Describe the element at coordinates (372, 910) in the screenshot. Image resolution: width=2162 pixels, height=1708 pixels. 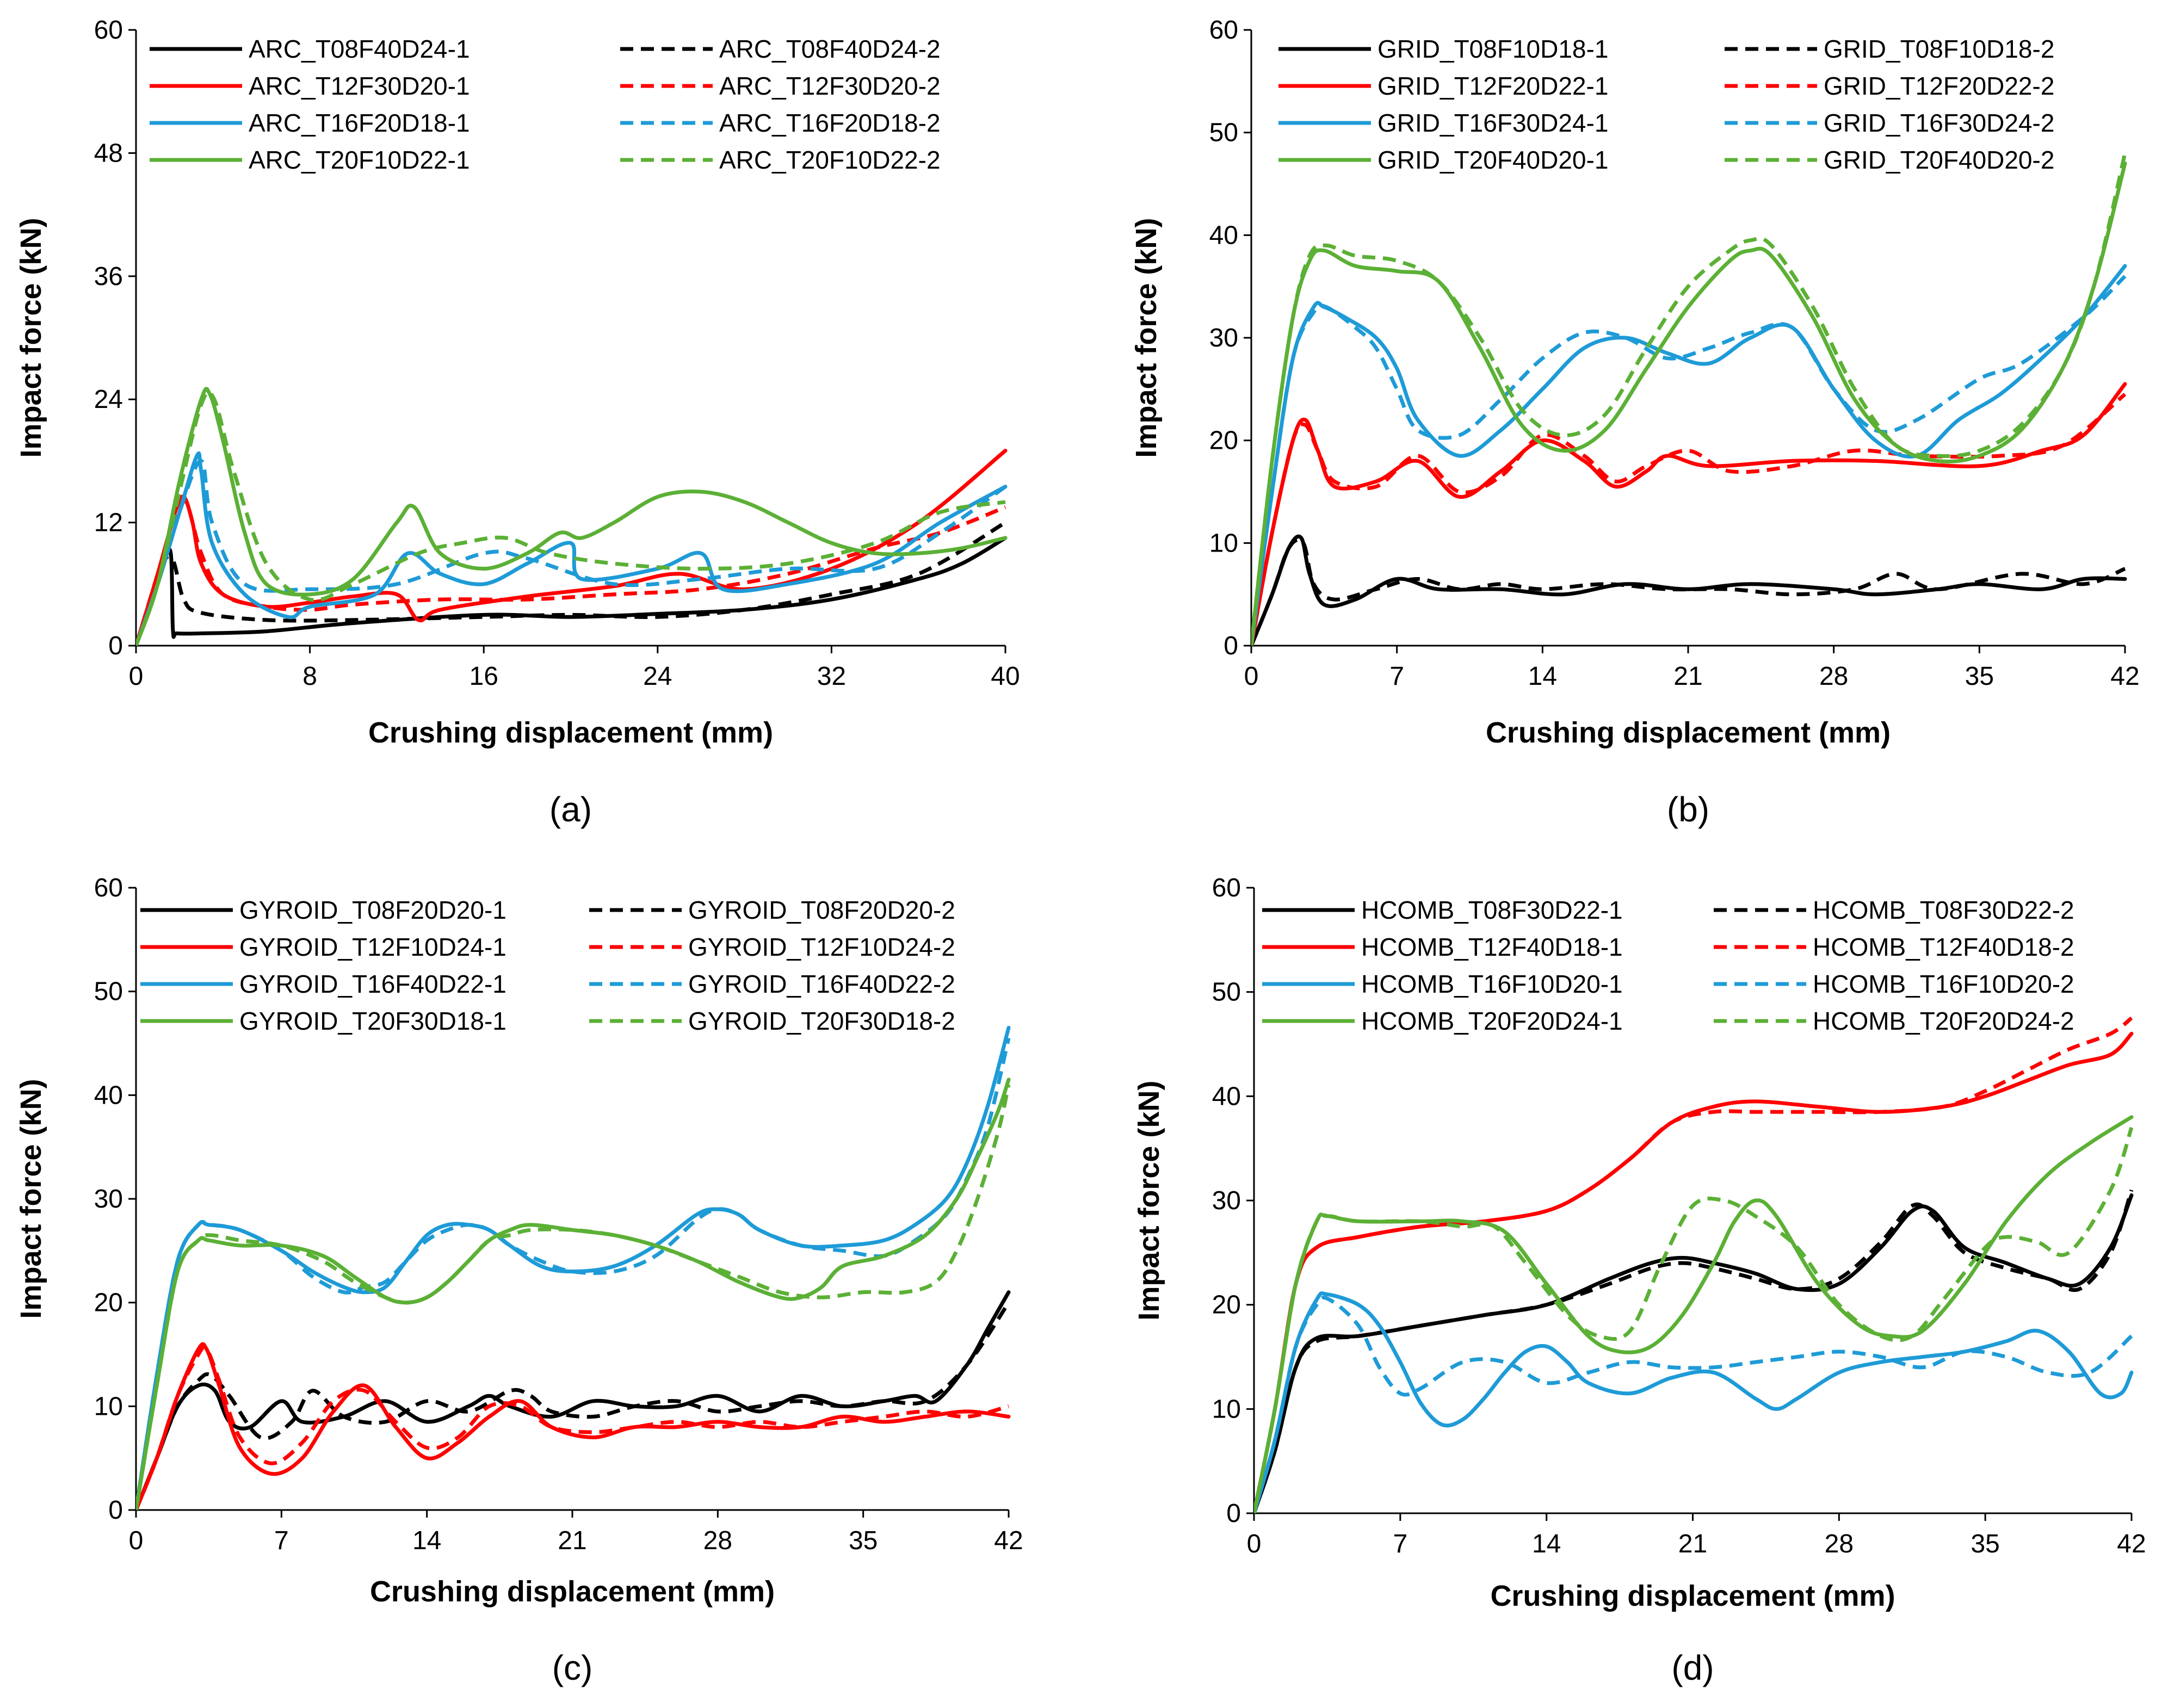
I see `legend-label: GYROID_T08F20D20-1` at that location.